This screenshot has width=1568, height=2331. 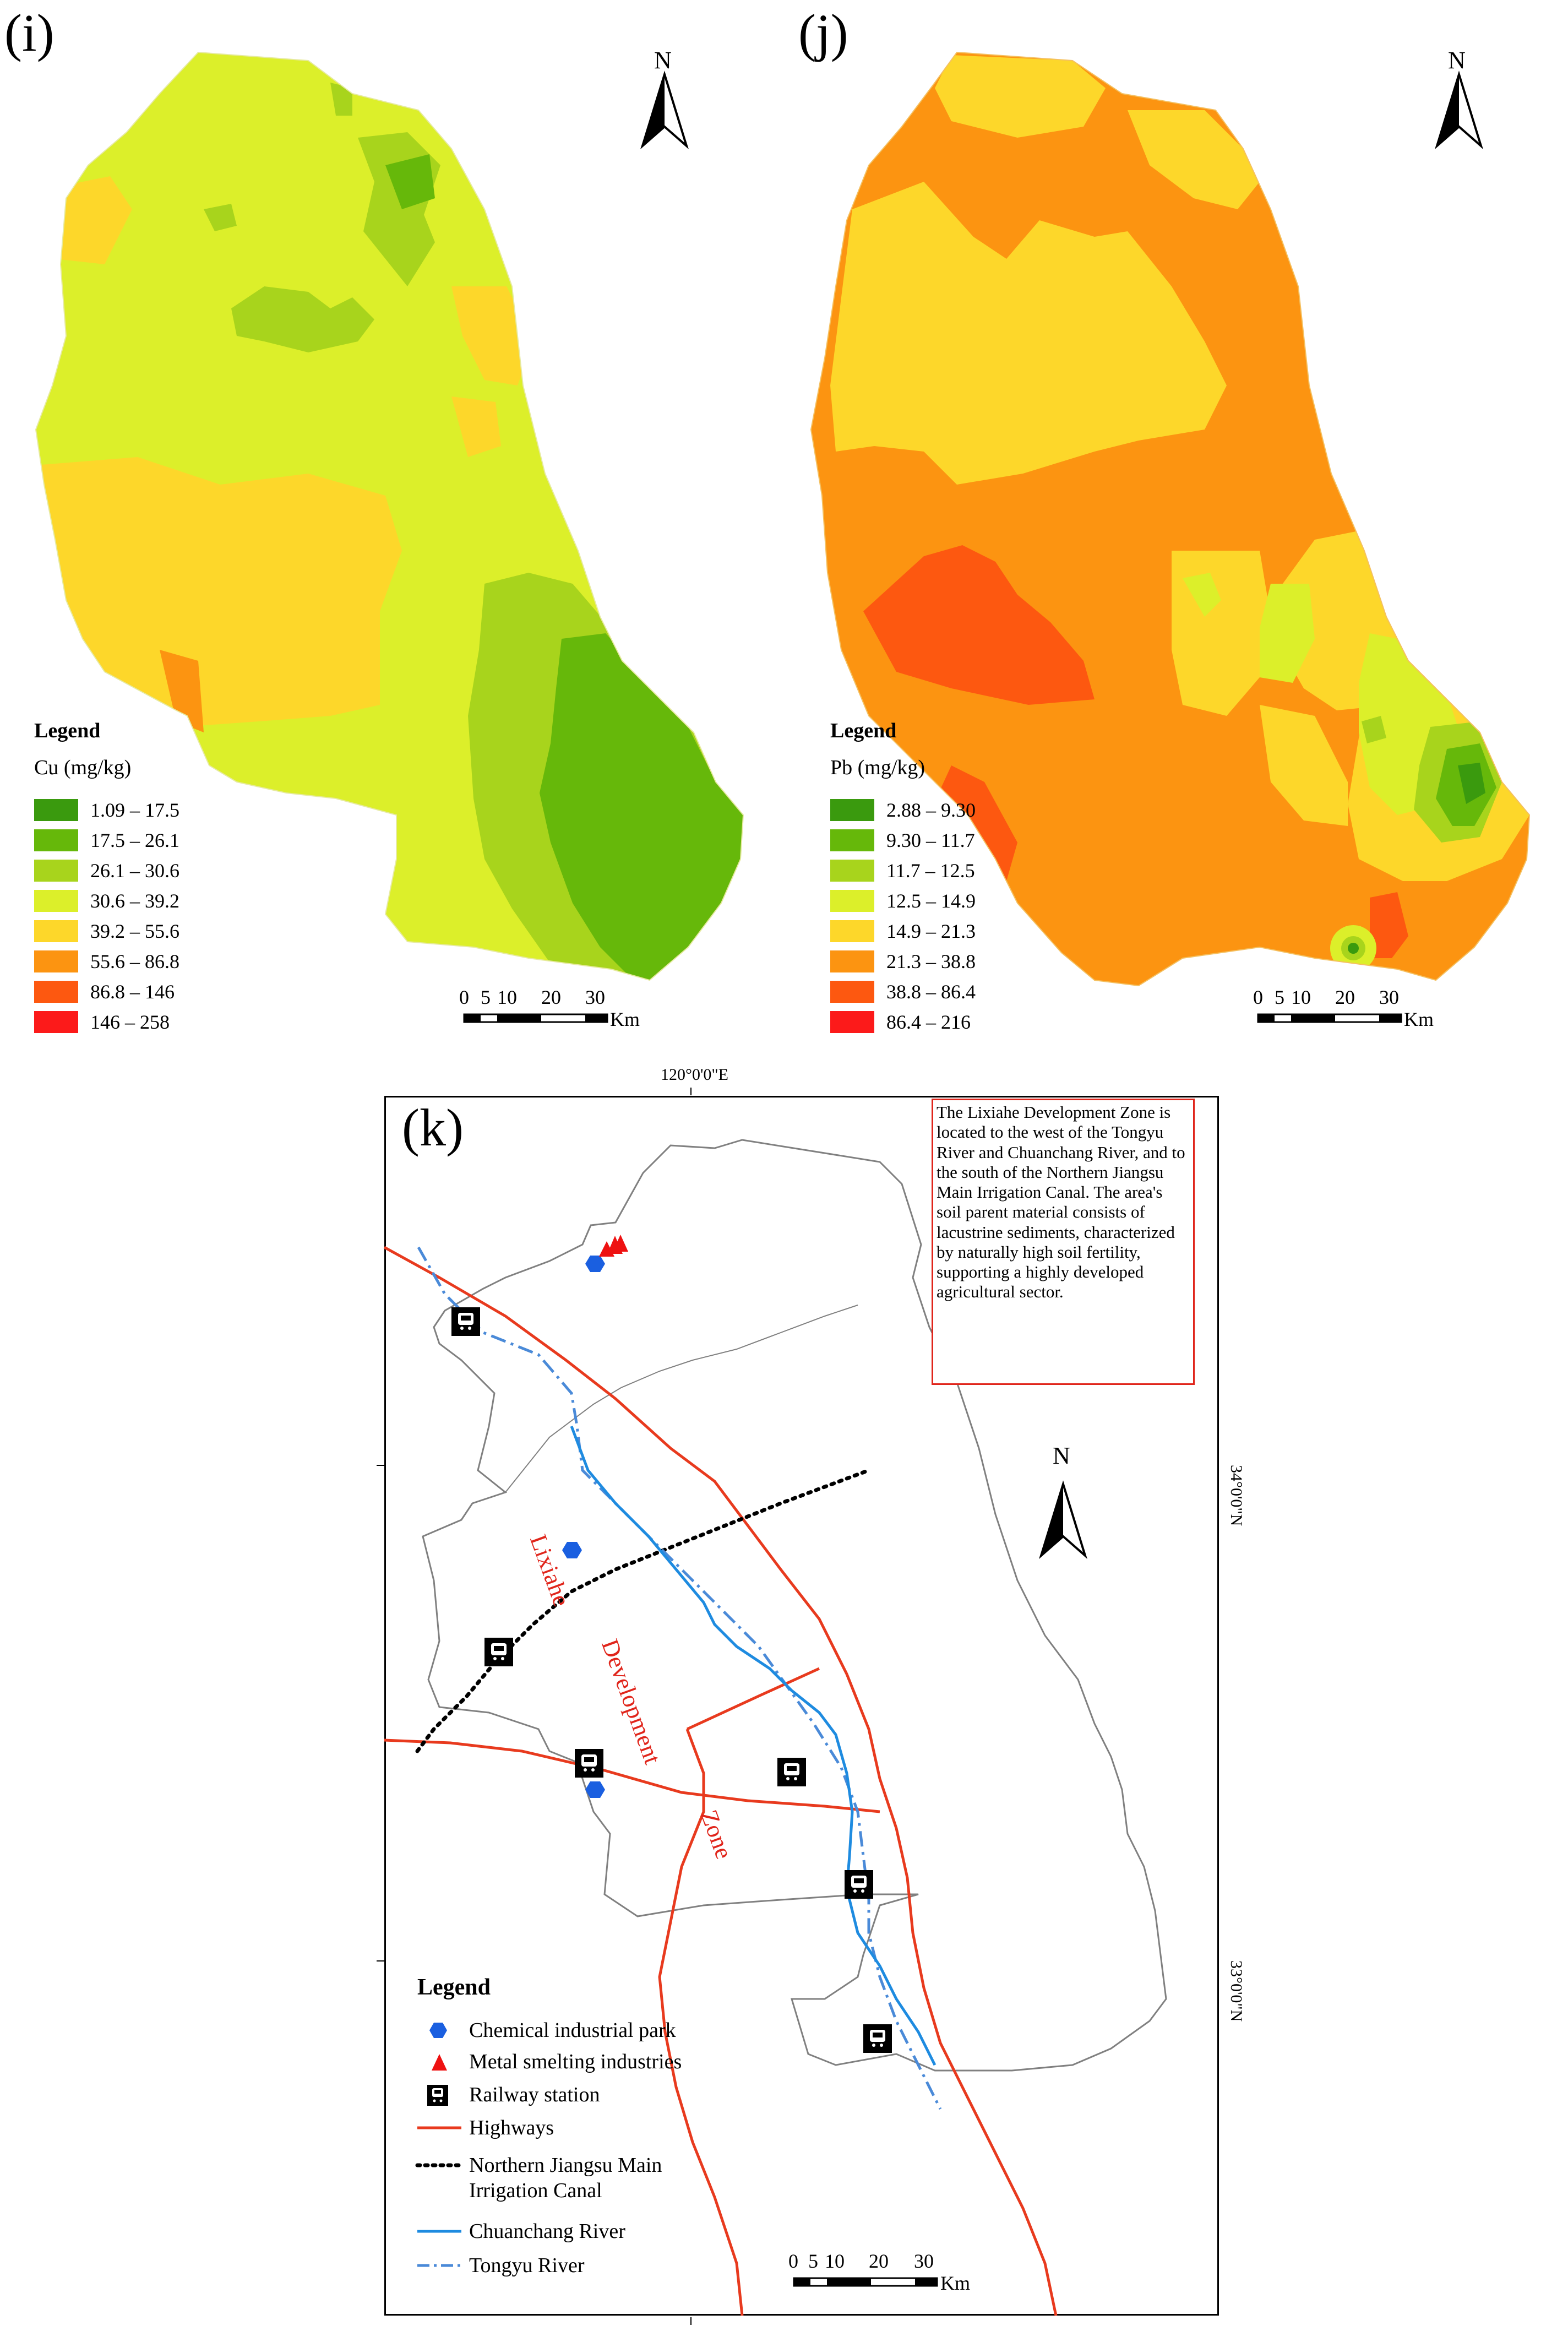 I want to click on panel-i-label: (i), so click(x=30, y=33).